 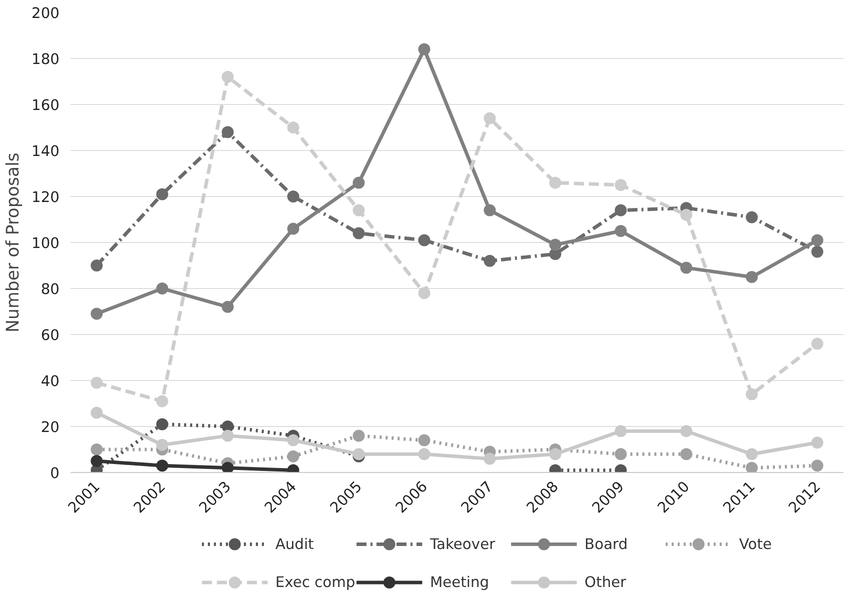 I want to click on legend-label: Other, so click(x=606, y=583).